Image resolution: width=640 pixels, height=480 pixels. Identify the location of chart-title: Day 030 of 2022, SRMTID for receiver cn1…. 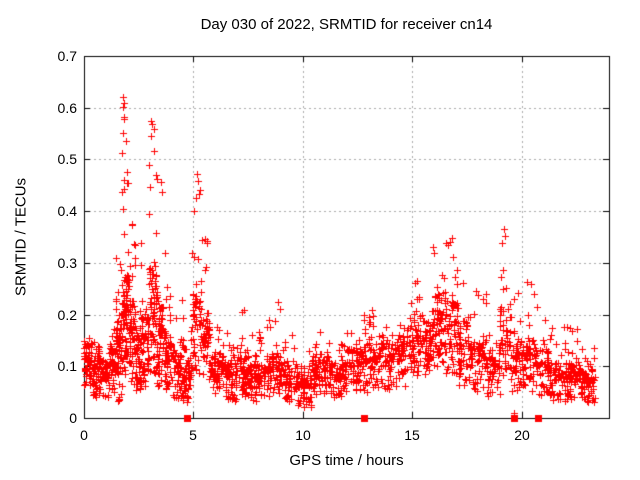
(346, 24).